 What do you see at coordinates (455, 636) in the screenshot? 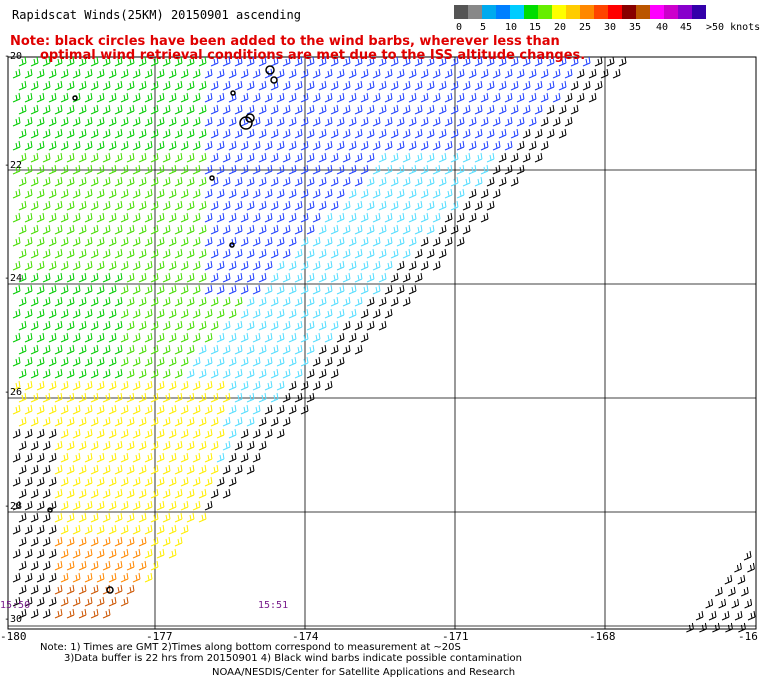
I see `lon-label: -171` at bounding box center [455, 636].